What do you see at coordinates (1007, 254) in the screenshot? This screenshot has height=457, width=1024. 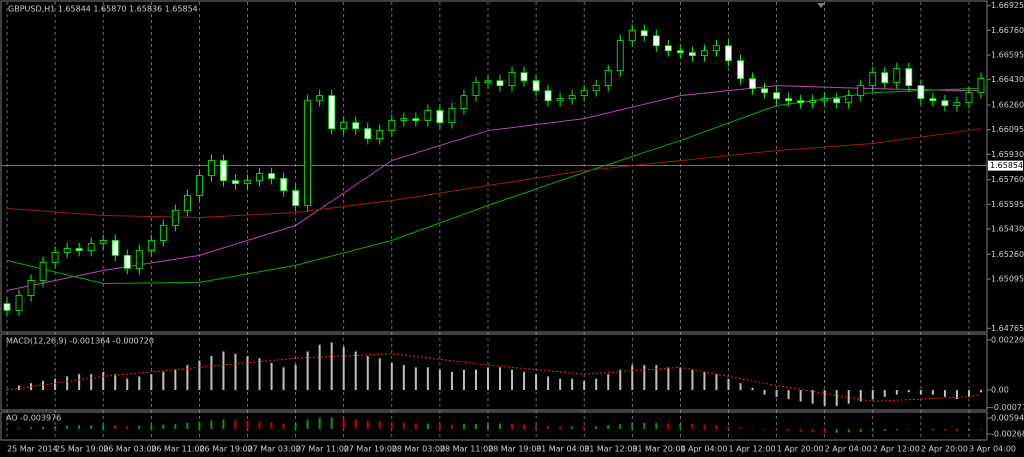 I see `y-tick-label: 1.65260` at bounding box center [1007, 254].